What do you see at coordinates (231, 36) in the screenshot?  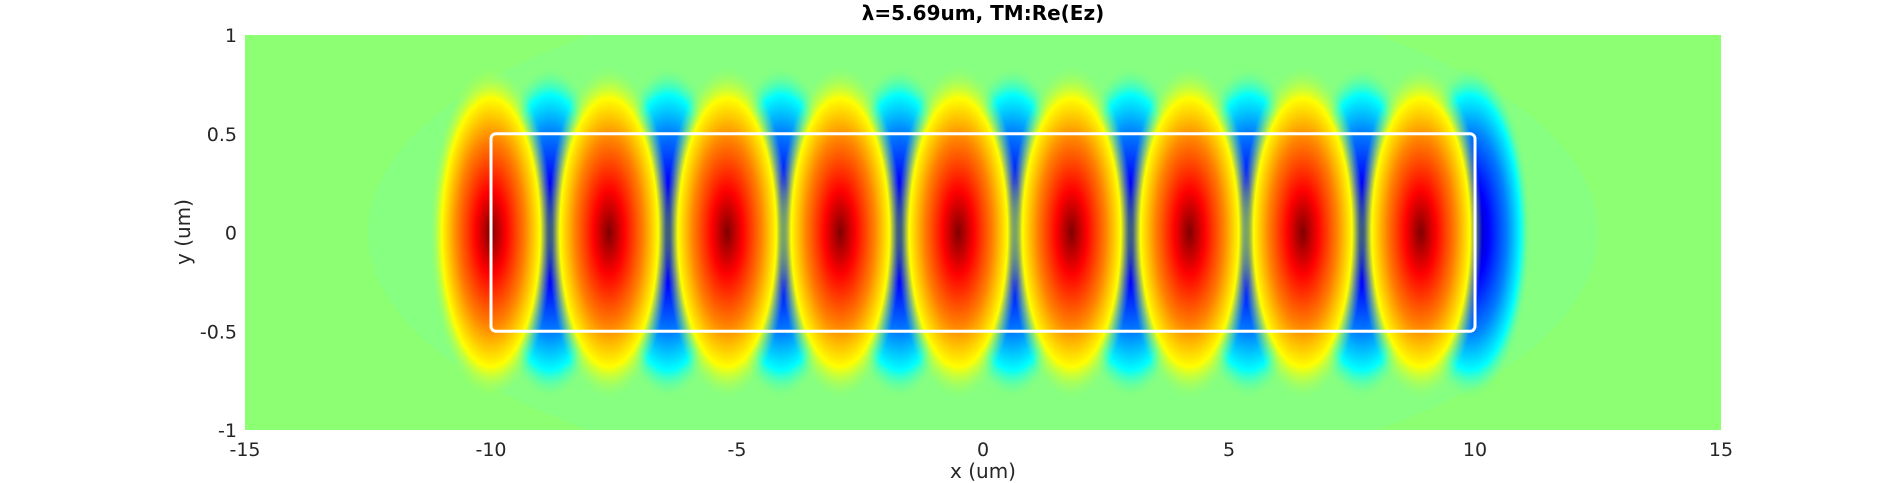 I see `y-tick-label: 1` at bounding box center [231, 36].